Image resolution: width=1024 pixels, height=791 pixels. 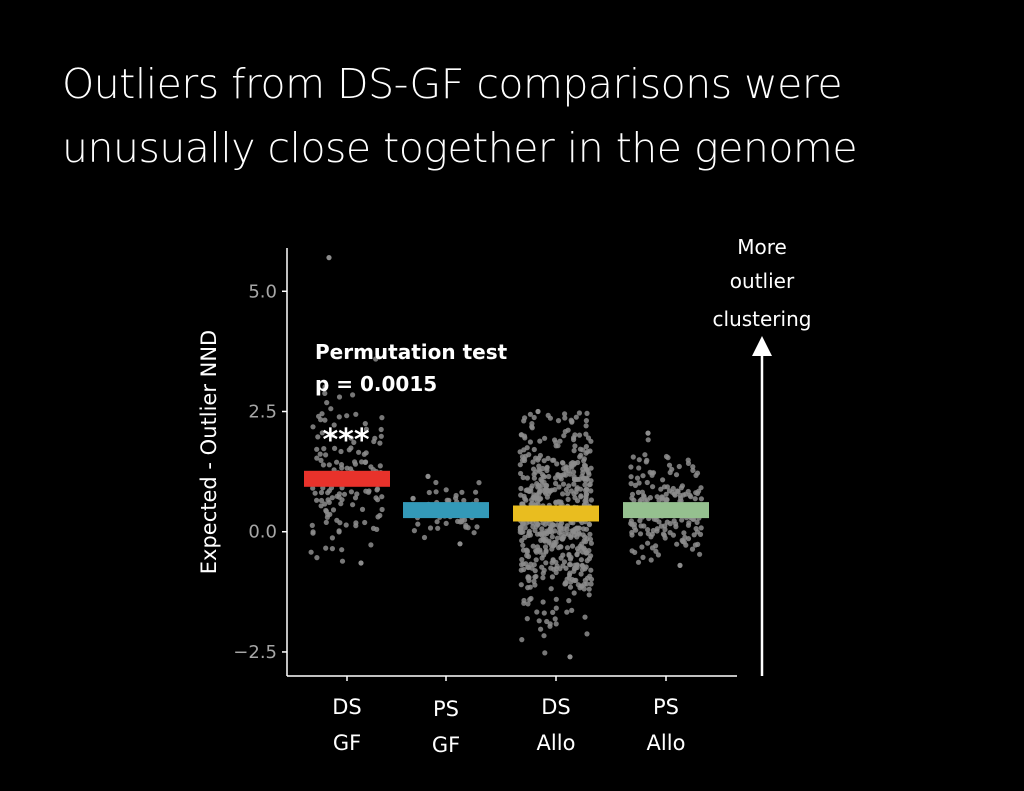 What do you see at coordinates (255, 652) in the screenshot?
I see `y-tick-label: −2.5` at bounding box center [255, 652].